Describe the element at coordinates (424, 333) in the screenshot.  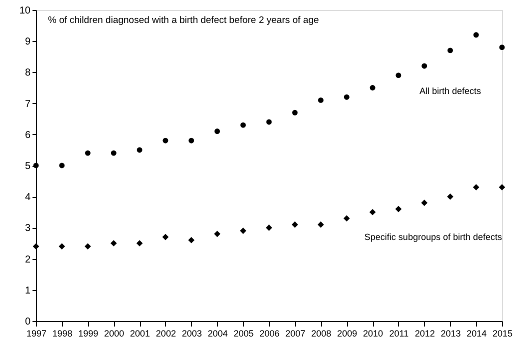
I see `x-tick-label: 2012` at that location.